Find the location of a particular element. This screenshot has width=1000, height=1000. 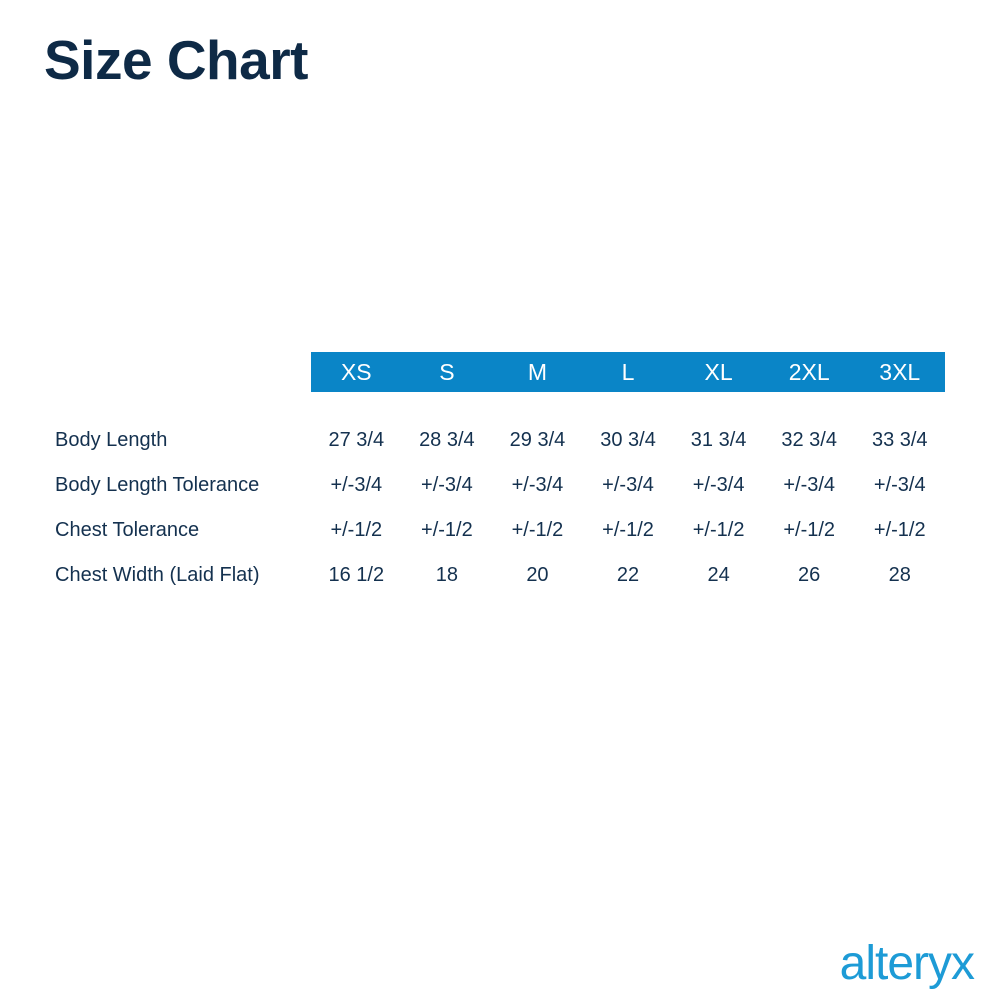

row-label: Body Length Tolerance is located at coordinates (157, 485).